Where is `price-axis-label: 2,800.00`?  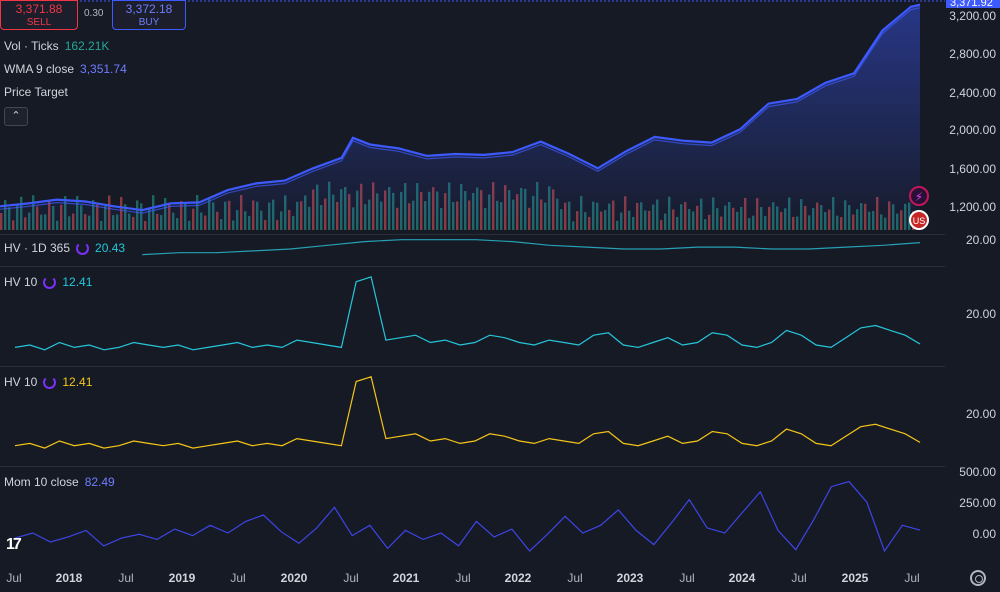 price-axis-label: 2,800.00 is located at coordinates (972, 54).